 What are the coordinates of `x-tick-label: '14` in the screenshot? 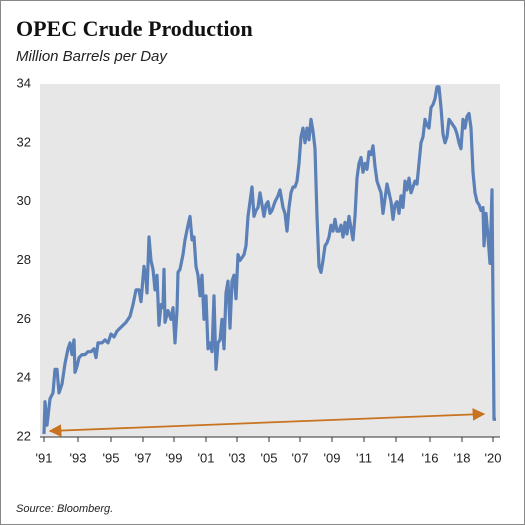 It's located at (396, 457).